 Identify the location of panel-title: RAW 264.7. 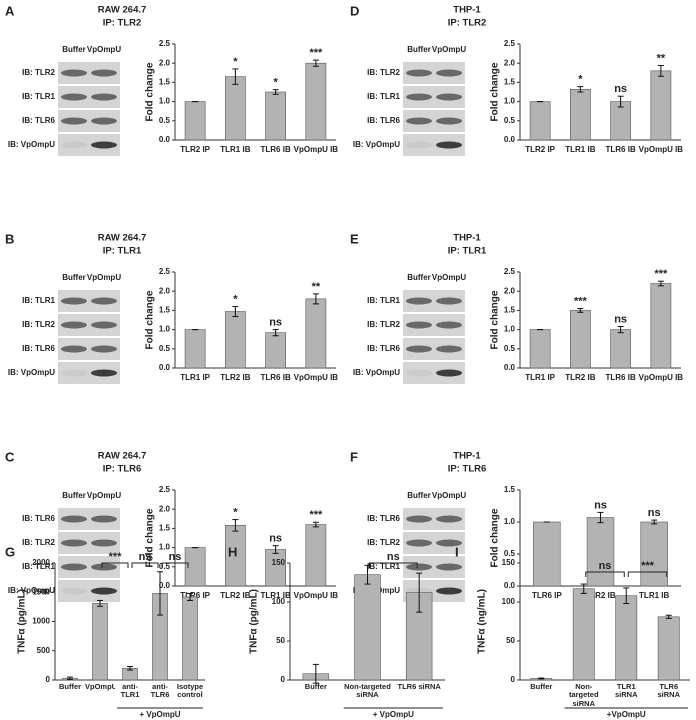
(122, 10).